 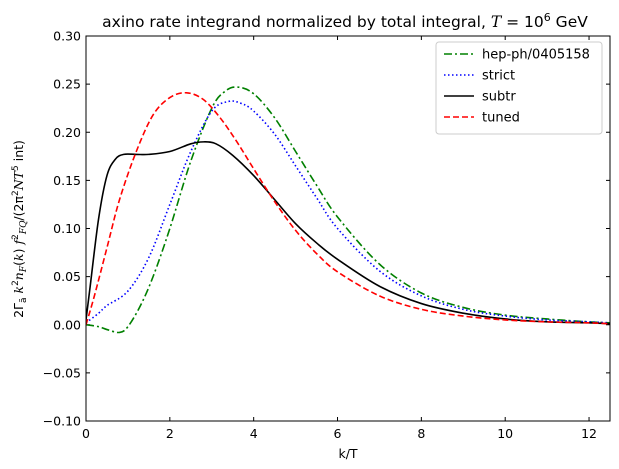 What do you see at coordinates (497, 22) in the screenshot?
I see `chart-title-math: T` at bounding box center [497, 22].